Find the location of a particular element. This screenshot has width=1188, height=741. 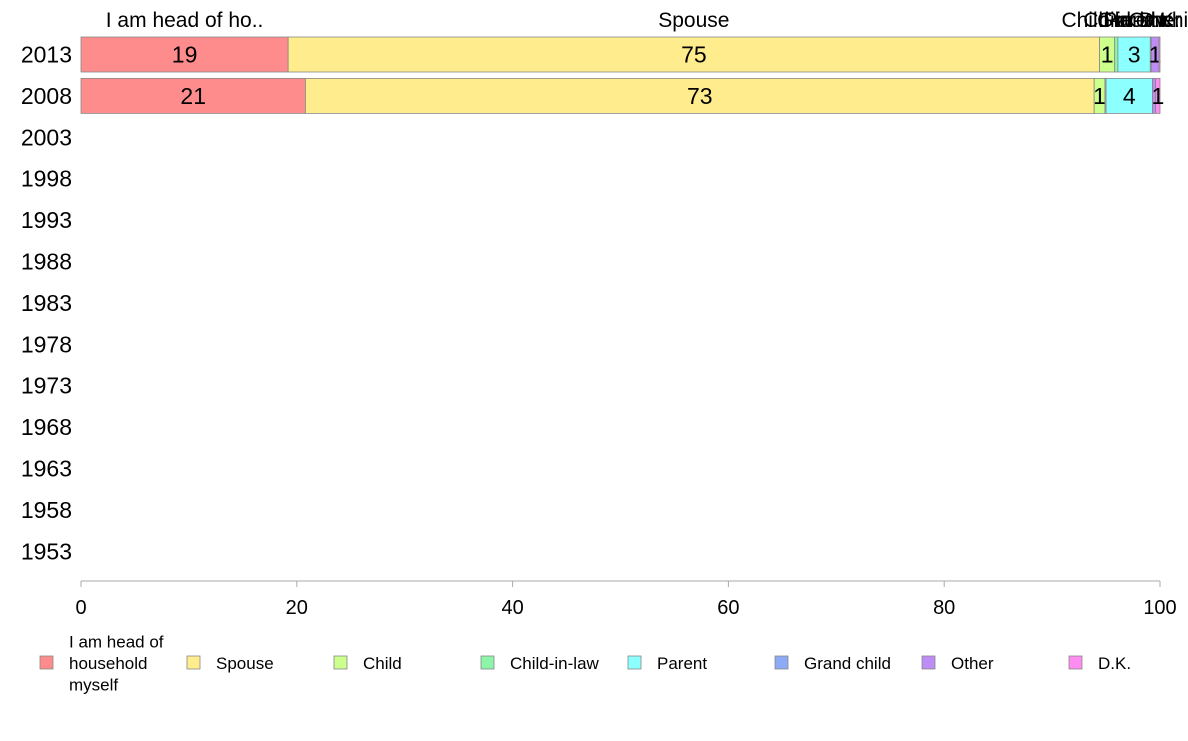

top-label-6: Other is located at coordinates (1155, 20).